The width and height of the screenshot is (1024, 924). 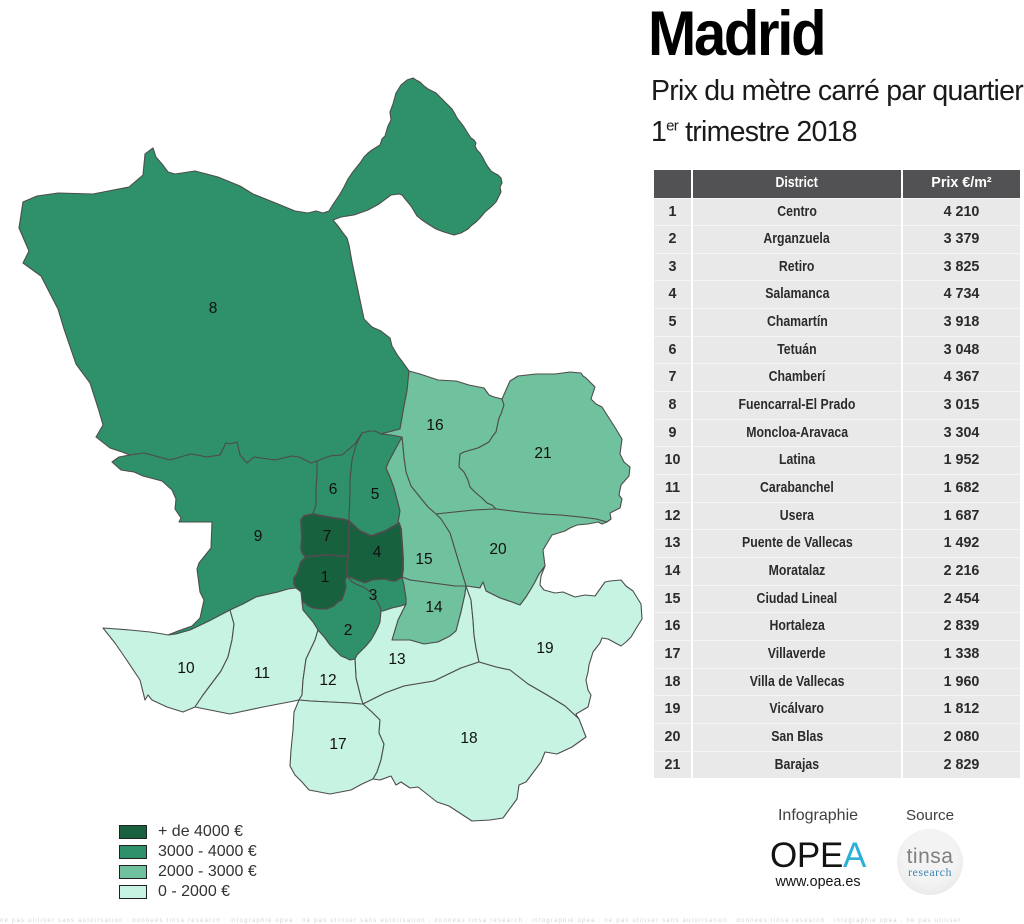 What do you see at coordinates (348, 630) in the screenshot?
I see `svg-text: 2` at bounding box center [348, 630].